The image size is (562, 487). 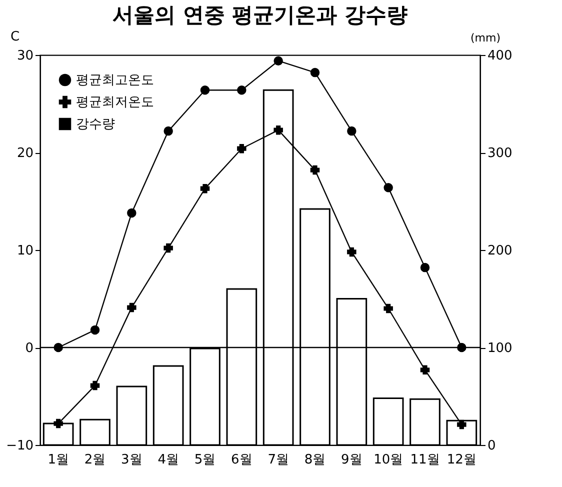 What do you see at coordinates (485, 38) in the screenshot?
I see `y2-axis-title: (mm)` at bounding box center [485, 38].